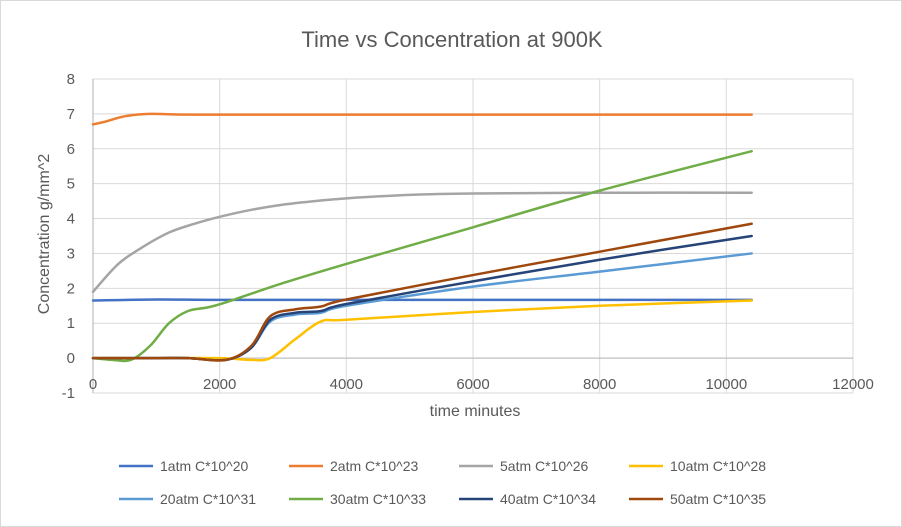  Describe the element at coordinates (71, 219) in the screenshot. I see `y-tick-label: 4` at that location.